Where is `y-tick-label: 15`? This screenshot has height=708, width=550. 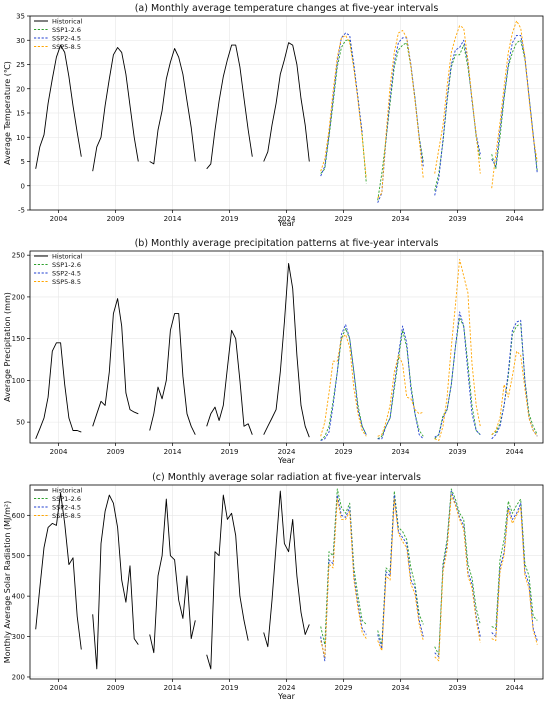 y-tick-label: 15 is located at coordinates (20, 114).